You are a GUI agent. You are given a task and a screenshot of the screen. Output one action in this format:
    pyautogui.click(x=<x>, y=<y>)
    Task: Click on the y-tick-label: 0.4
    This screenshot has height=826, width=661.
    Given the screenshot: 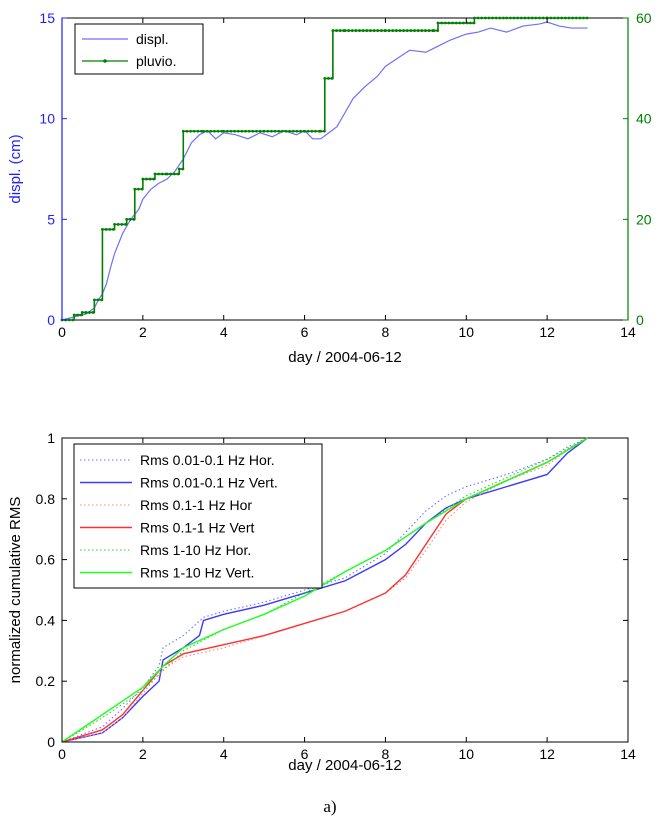 What is the action you would take?
    pyautogui.click(x=46, y=620)
    